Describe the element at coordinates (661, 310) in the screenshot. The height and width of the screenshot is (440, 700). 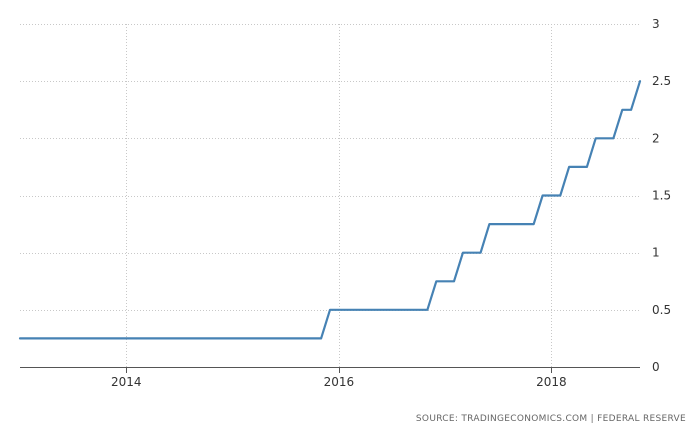
I see `y-tick-label: 0.5` at that location.